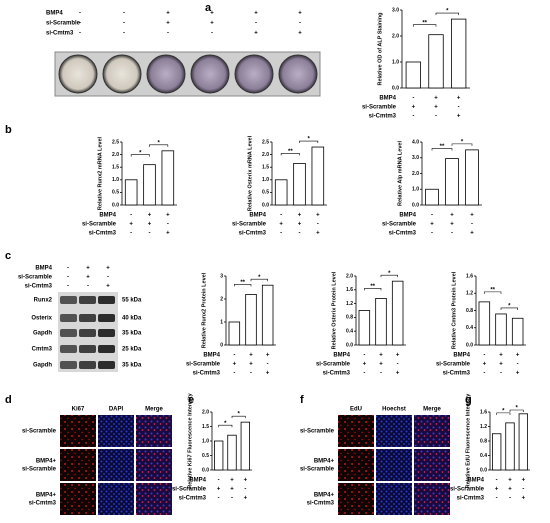  Describe the element at coordinates (265, 193) in the screenshot. I see `y-tick-label: 0.5` at that location.